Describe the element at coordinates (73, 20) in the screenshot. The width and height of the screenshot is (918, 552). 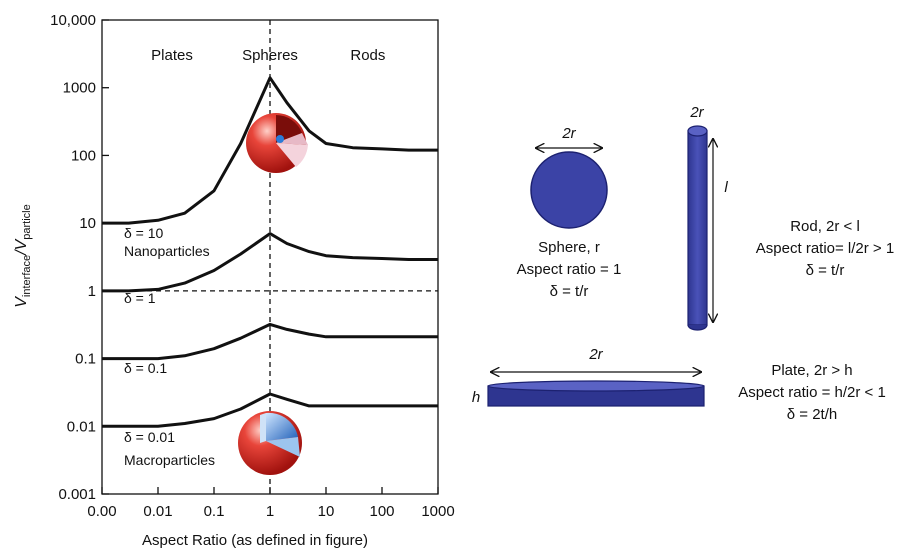
I see `y-tick-label: 10,000` at that location.